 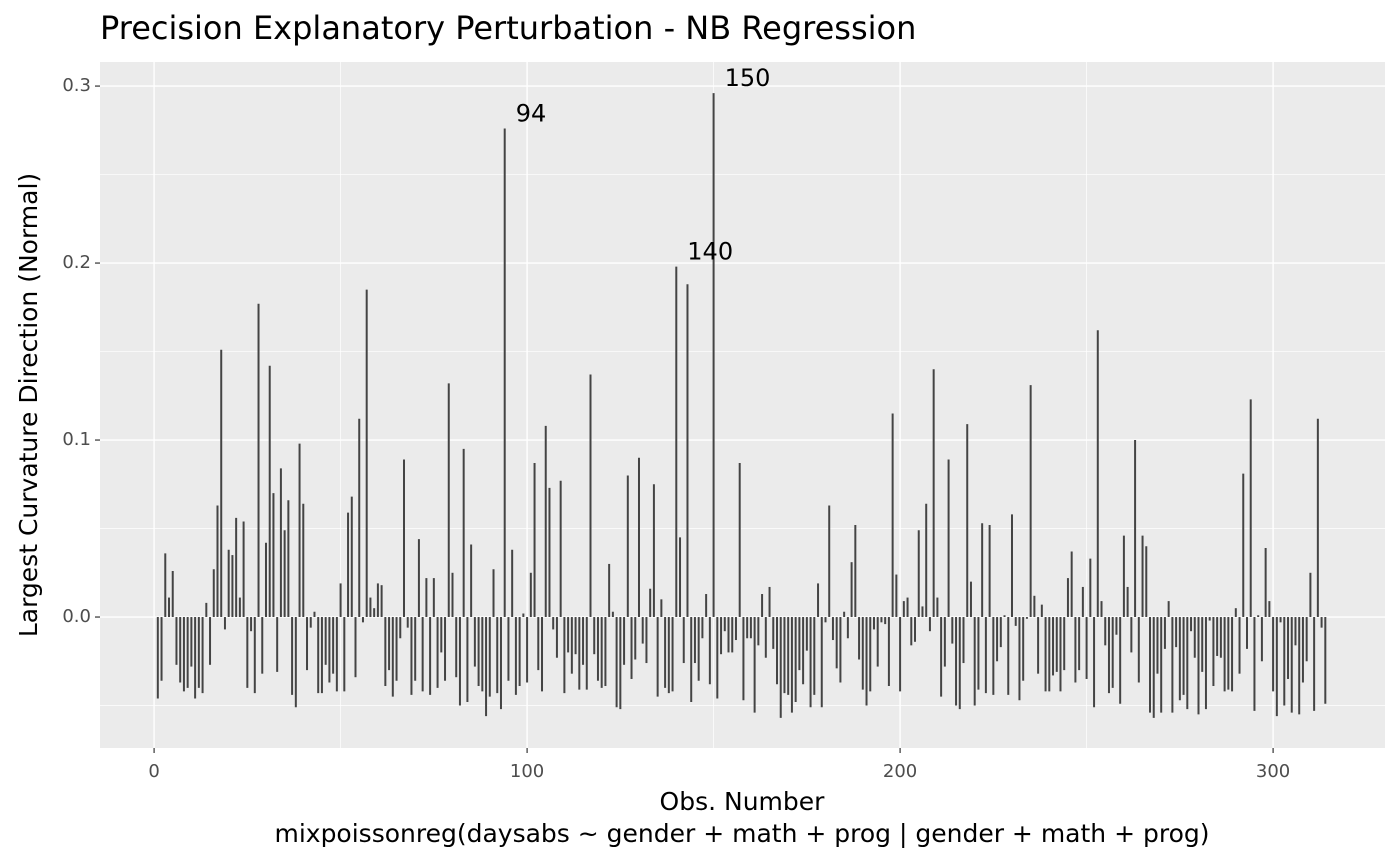 I want to click on y-tick-label: 0.1, so click(x=76, y=439).